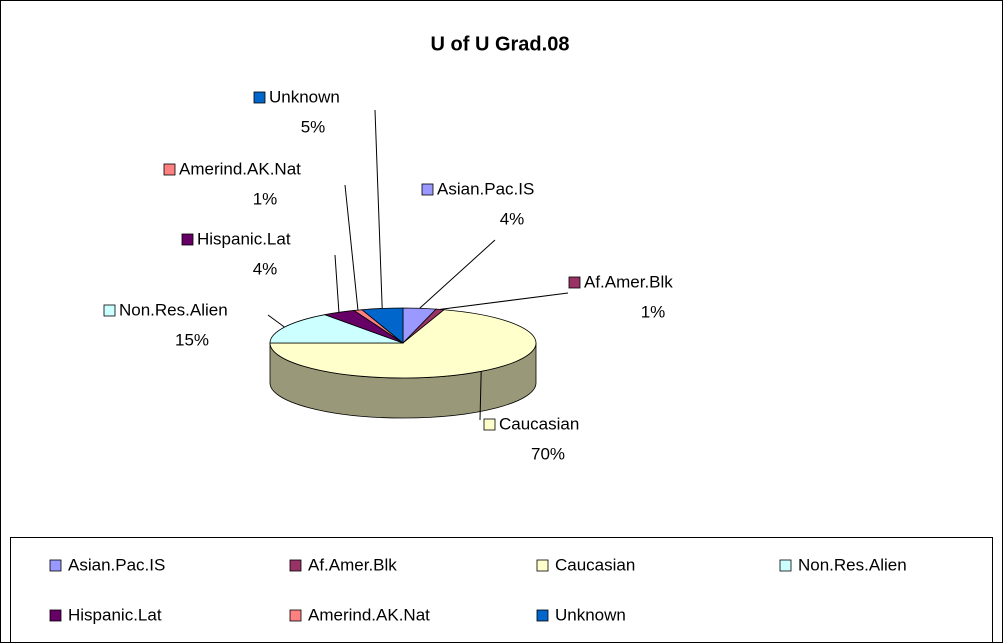 The image size is (1003, 643). What do you see at coordinates (173, 309) in the screenshot?
I see `data-label-name: Non.Res.Alien` at bounding box center [173, 309].